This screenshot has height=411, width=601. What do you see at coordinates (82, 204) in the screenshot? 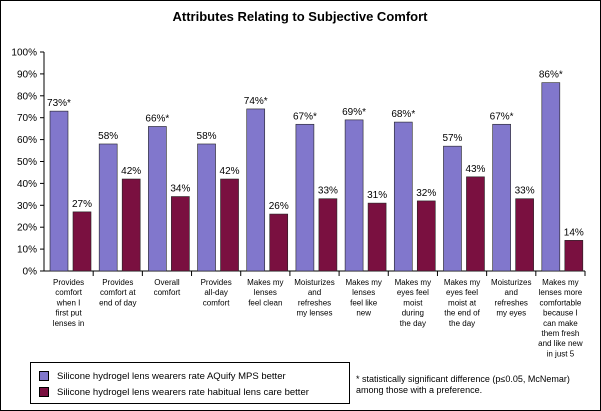
I see `data-label-habitual: 27%` at bounding box center [82, 204].